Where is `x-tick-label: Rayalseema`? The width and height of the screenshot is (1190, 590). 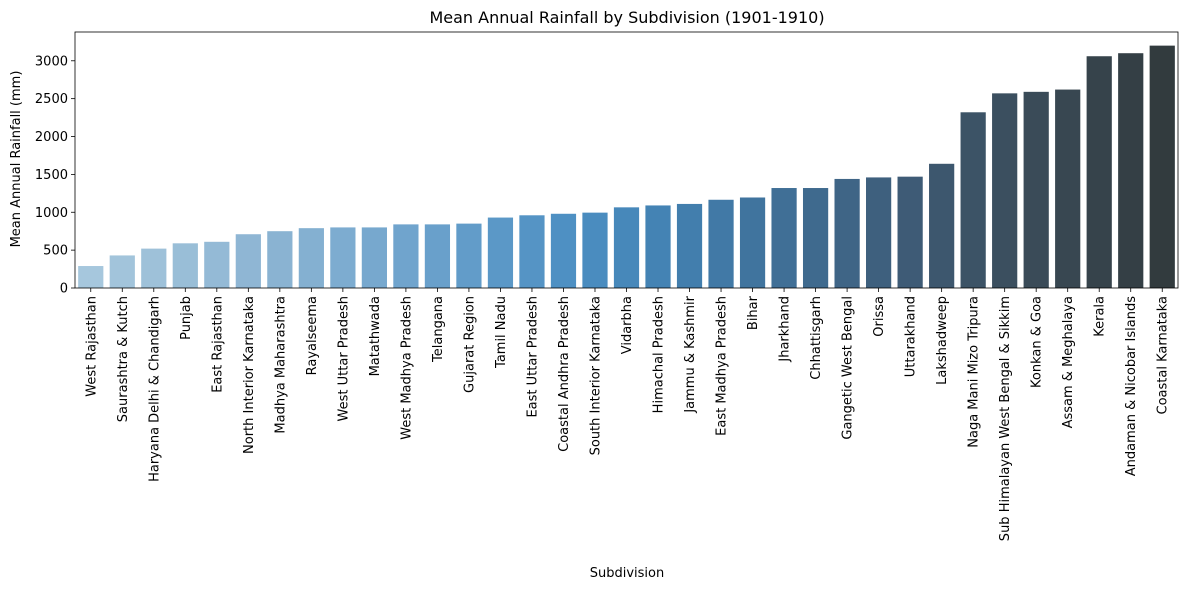 x-tick-label: Rayalseema is located at coordinates (312, 335).